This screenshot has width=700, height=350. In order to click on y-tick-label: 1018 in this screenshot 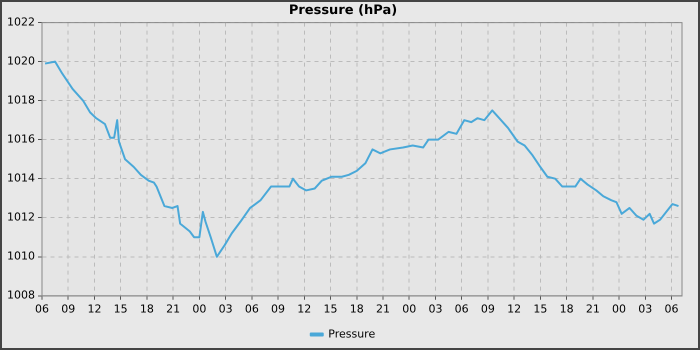, I will do `click(20, 100)`.